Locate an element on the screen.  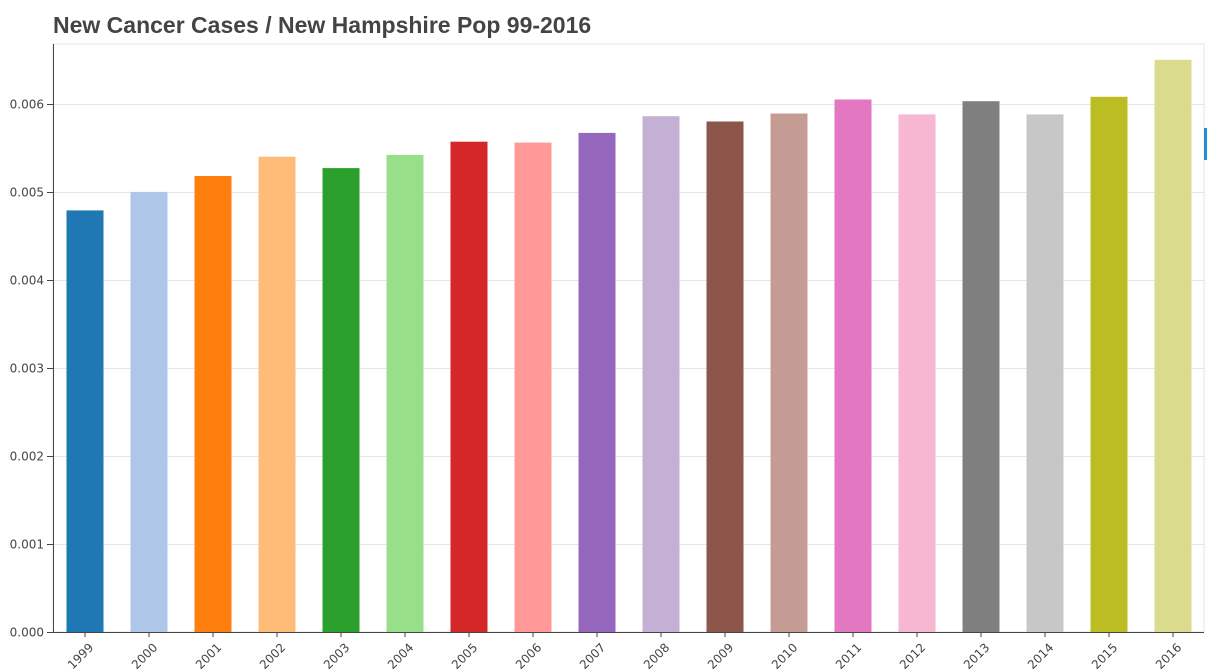
bar-2014 is located at coordinates (1045, 373).